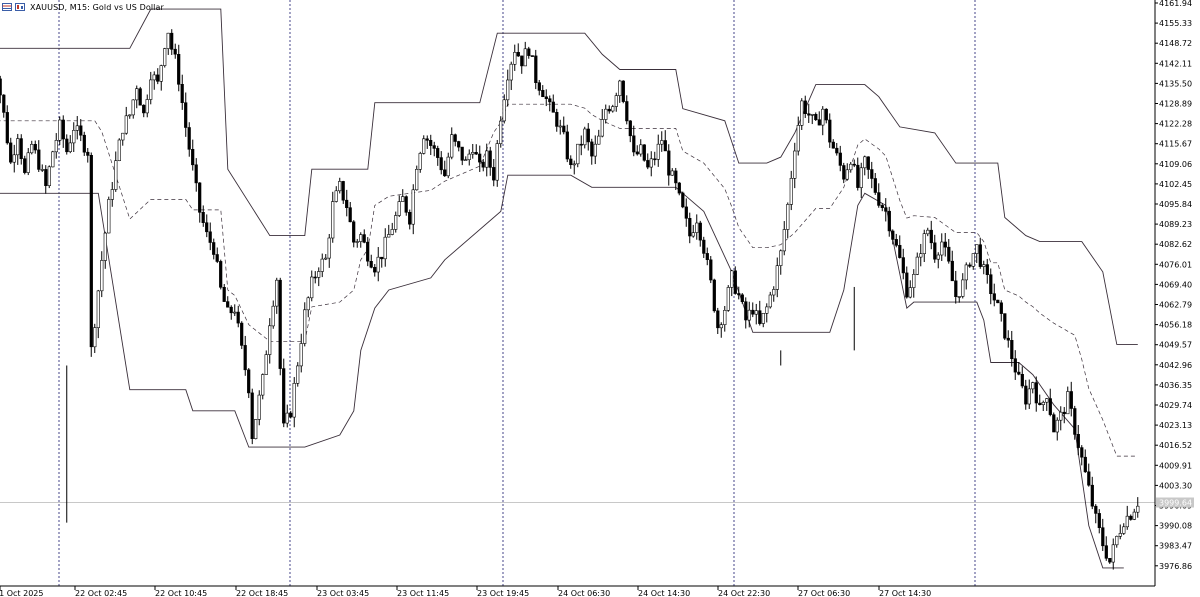 This screenshot has height=597, width=1200. I want to click on y-tick-label: 4142.11, so click(1175, 63).